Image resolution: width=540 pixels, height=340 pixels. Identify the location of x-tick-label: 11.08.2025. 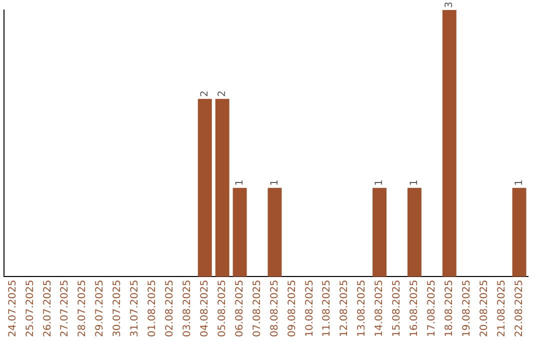
(327, 309).